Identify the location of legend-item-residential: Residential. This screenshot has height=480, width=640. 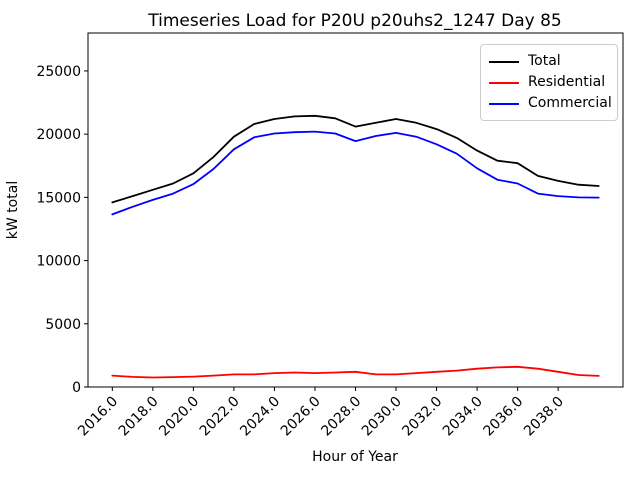
(549, 82).